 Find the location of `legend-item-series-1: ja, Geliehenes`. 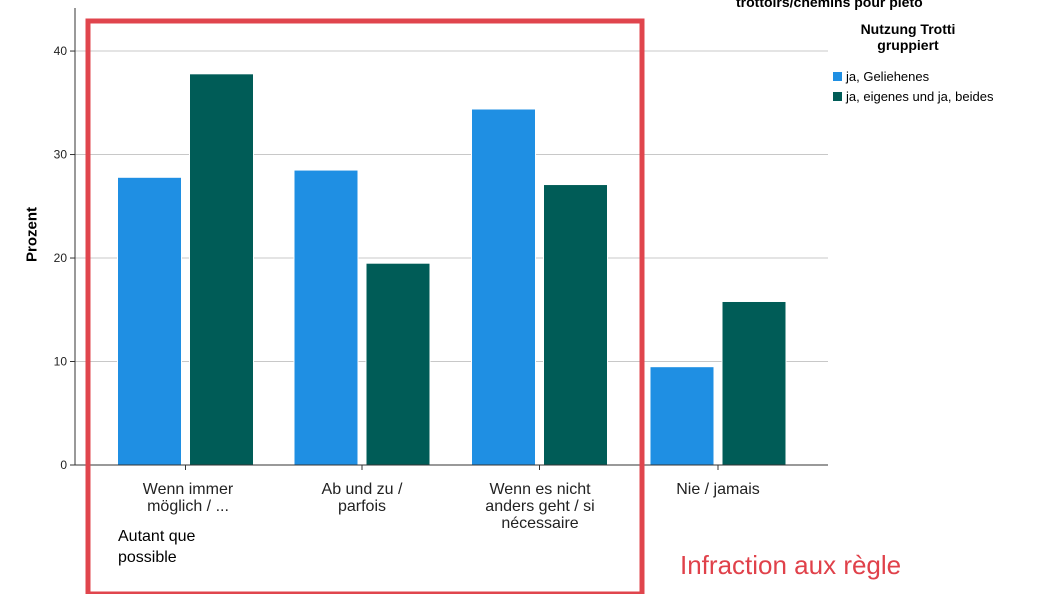

legend-item-series-1: ja, Geliehenes is located at coordinates (880, 76).